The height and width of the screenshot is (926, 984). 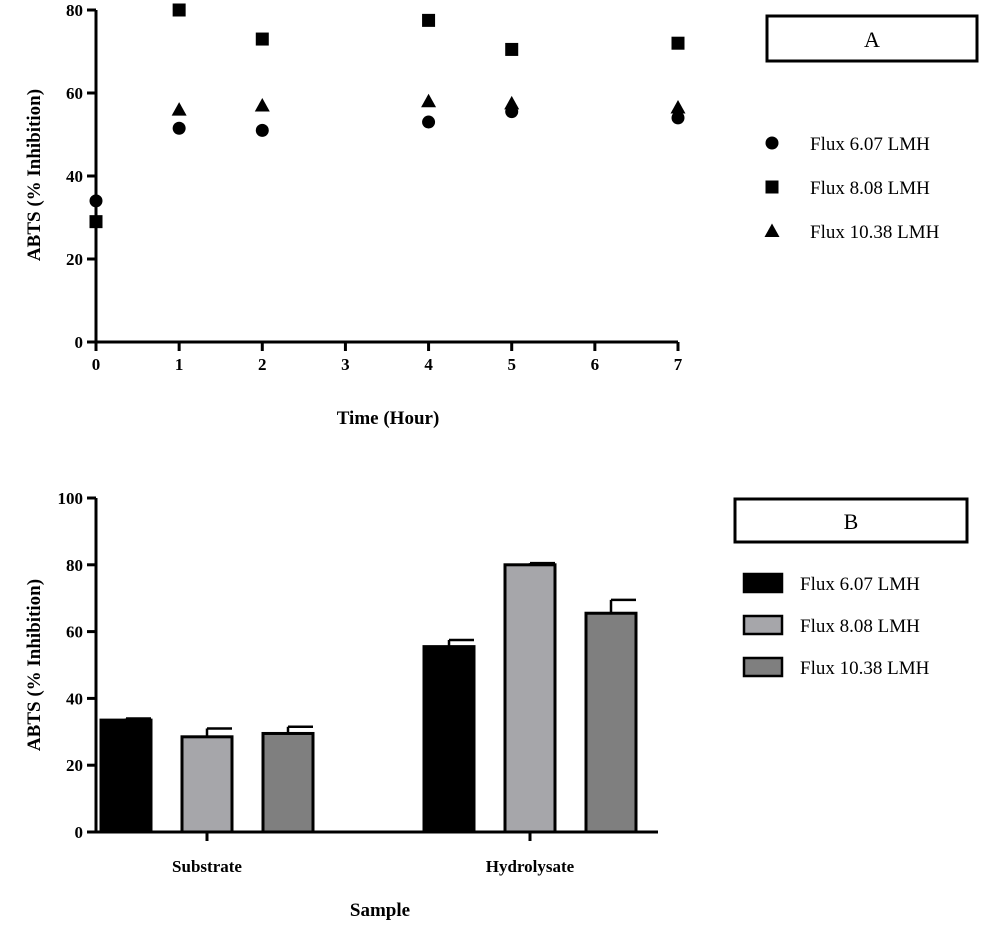 What do you see at coordinates (428, 364) in the screenshot?
I see `x-tick-label-a: 4` at bounding box center [428, 364].